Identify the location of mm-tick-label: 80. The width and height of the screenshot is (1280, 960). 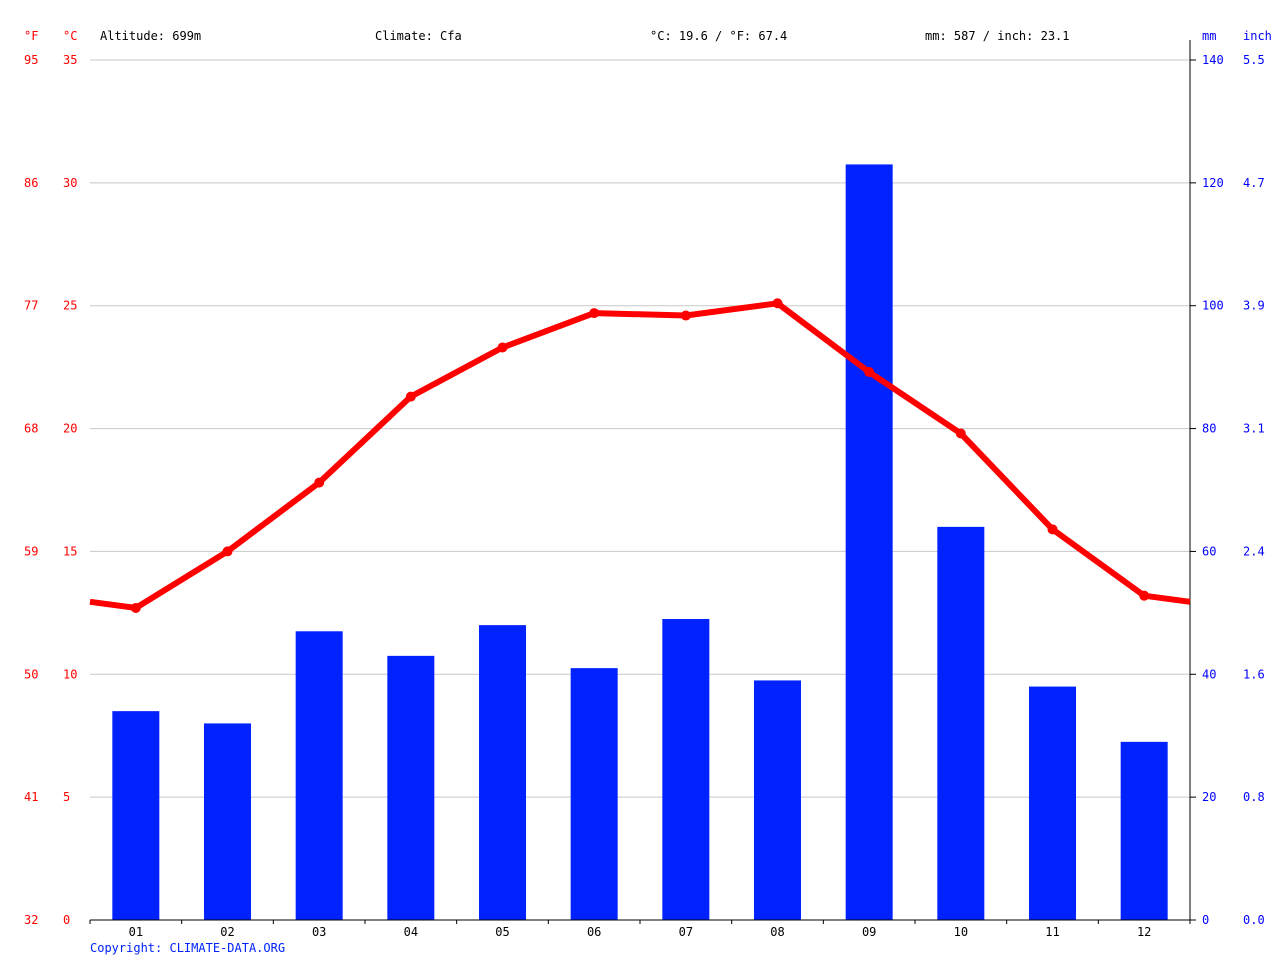
(1209, 429).